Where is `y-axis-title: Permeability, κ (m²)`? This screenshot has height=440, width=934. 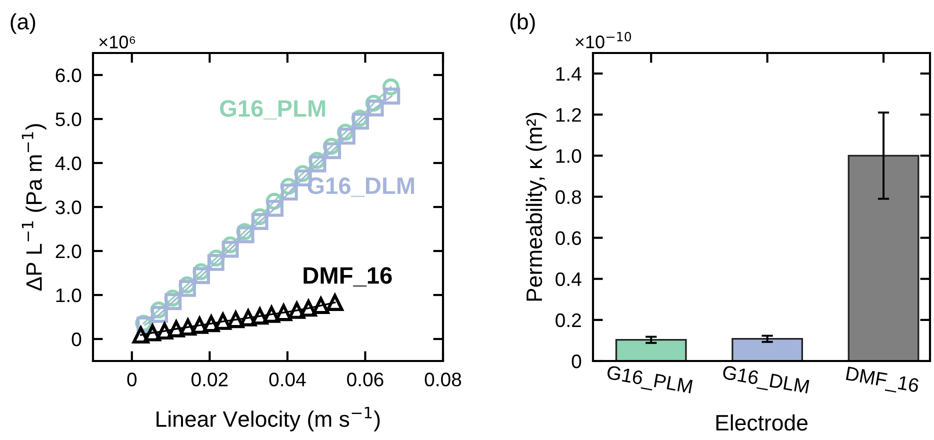
y-axis-title: Permeability, κ (m²) is located at coordinates (536, 206).